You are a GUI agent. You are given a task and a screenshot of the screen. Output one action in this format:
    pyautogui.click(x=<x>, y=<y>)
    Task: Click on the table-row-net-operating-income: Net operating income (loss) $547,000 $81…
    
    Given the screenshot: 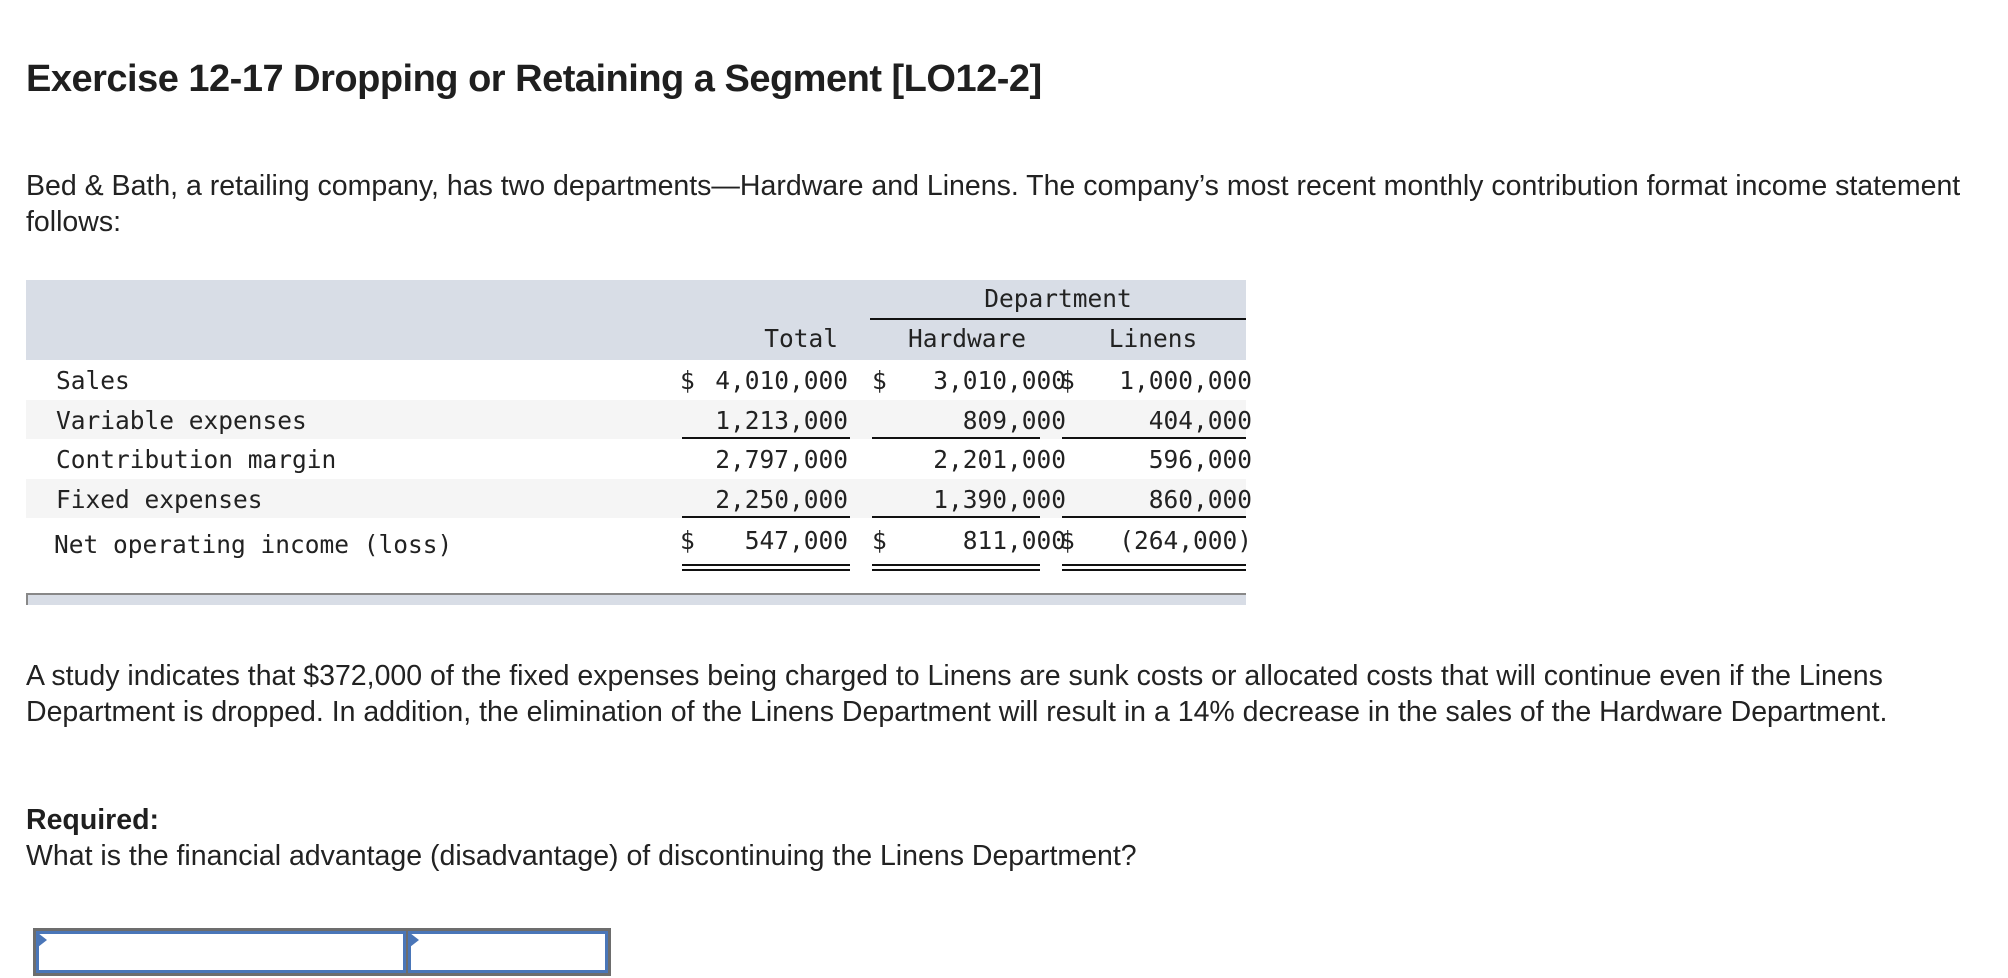 What is the action you would take?
    pyautogui.click(x=639, y=546)
    